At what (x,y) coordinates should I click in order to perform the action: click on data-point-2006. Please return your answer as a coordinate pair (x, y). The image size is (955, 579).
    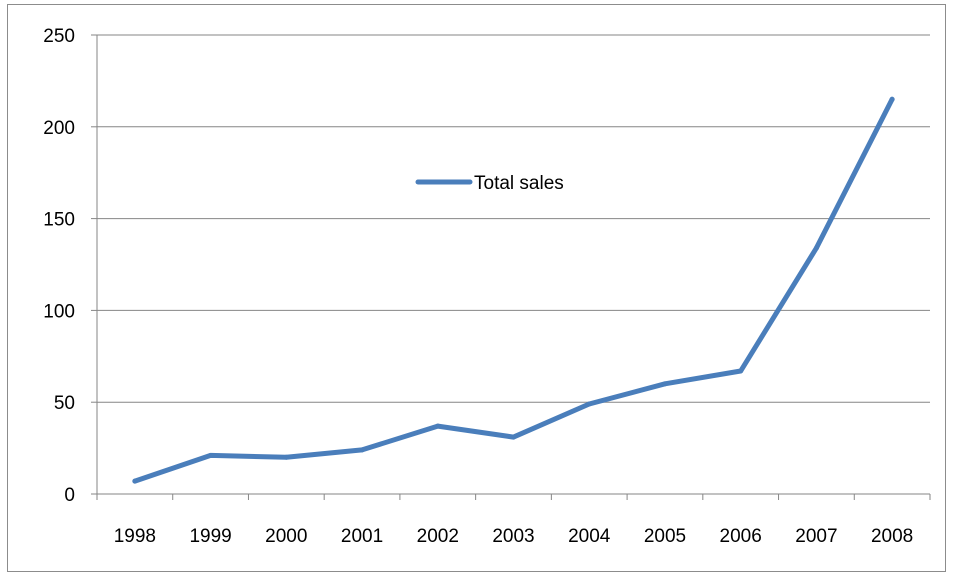
    Looking at the image, I should click on (741, 371).